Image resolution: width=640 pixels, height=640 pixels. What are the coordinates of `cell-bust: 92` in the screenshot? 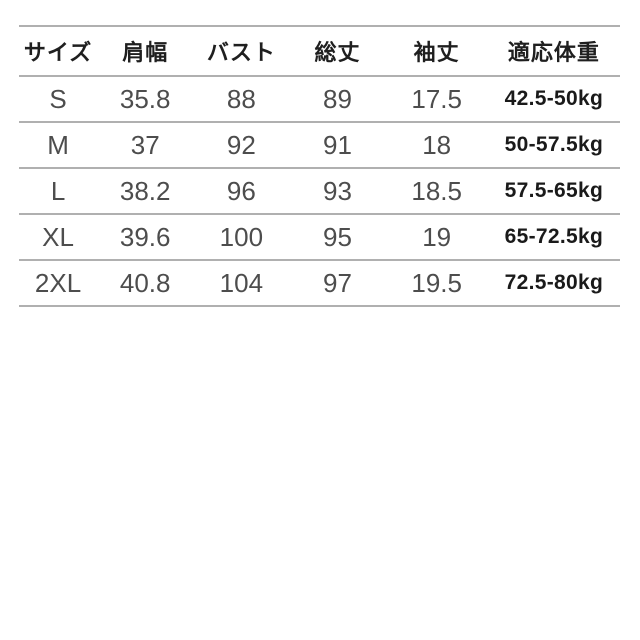 It's located at (241, 144).